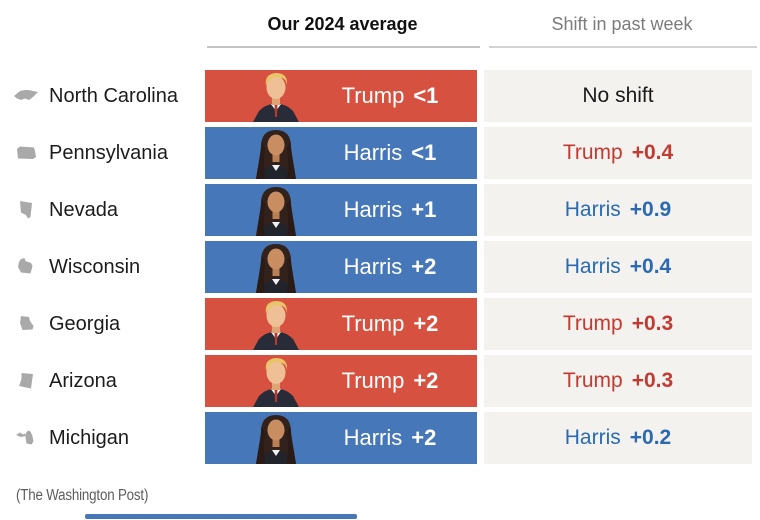 This screenshot has width=760, height=520. What do you see at coordinates (83, 209) in the screenshot?
I see `state-name: Nevada` at bounding box center [83, 209].